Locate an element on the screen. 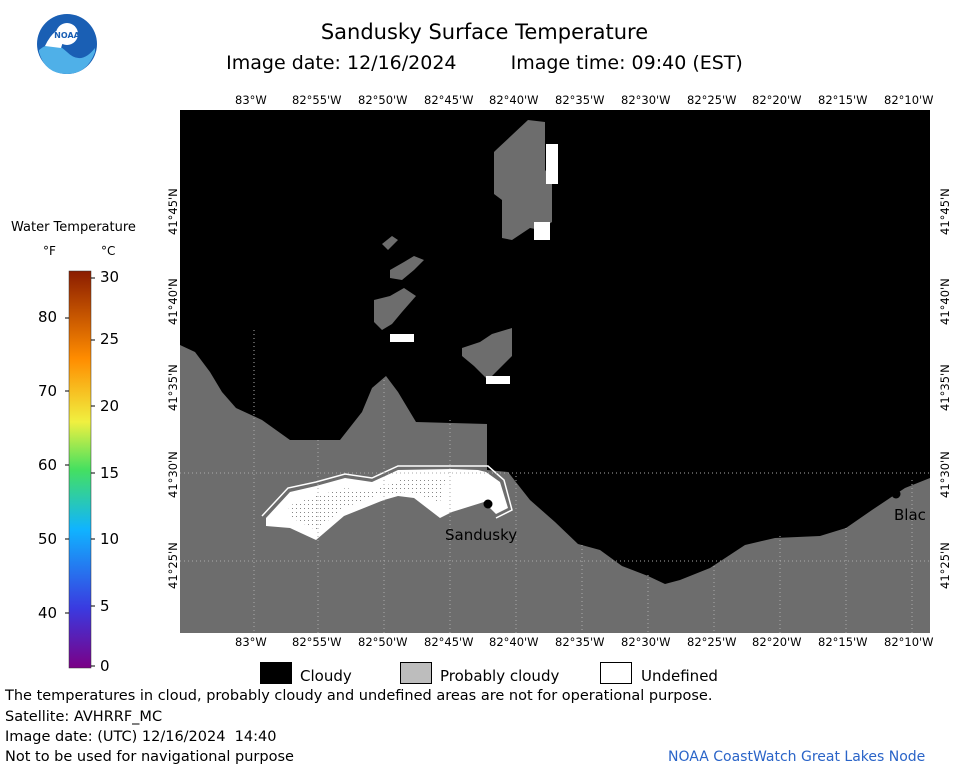 Image resolution: width=969 pixels, height=773 pixels. image-time: Image time: 09:40 (EST) is located at coordinates (626, 63).